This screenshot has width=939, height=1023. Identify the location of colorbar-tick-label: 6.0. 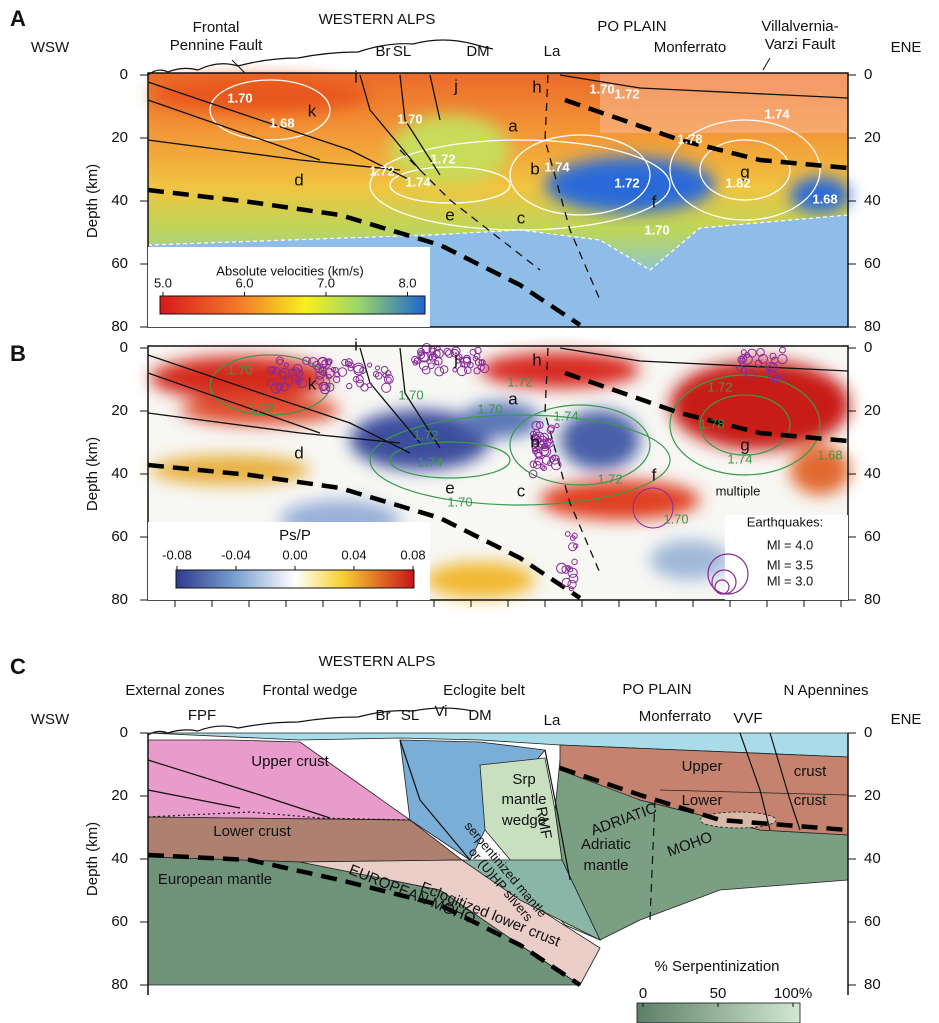
(244, 282).